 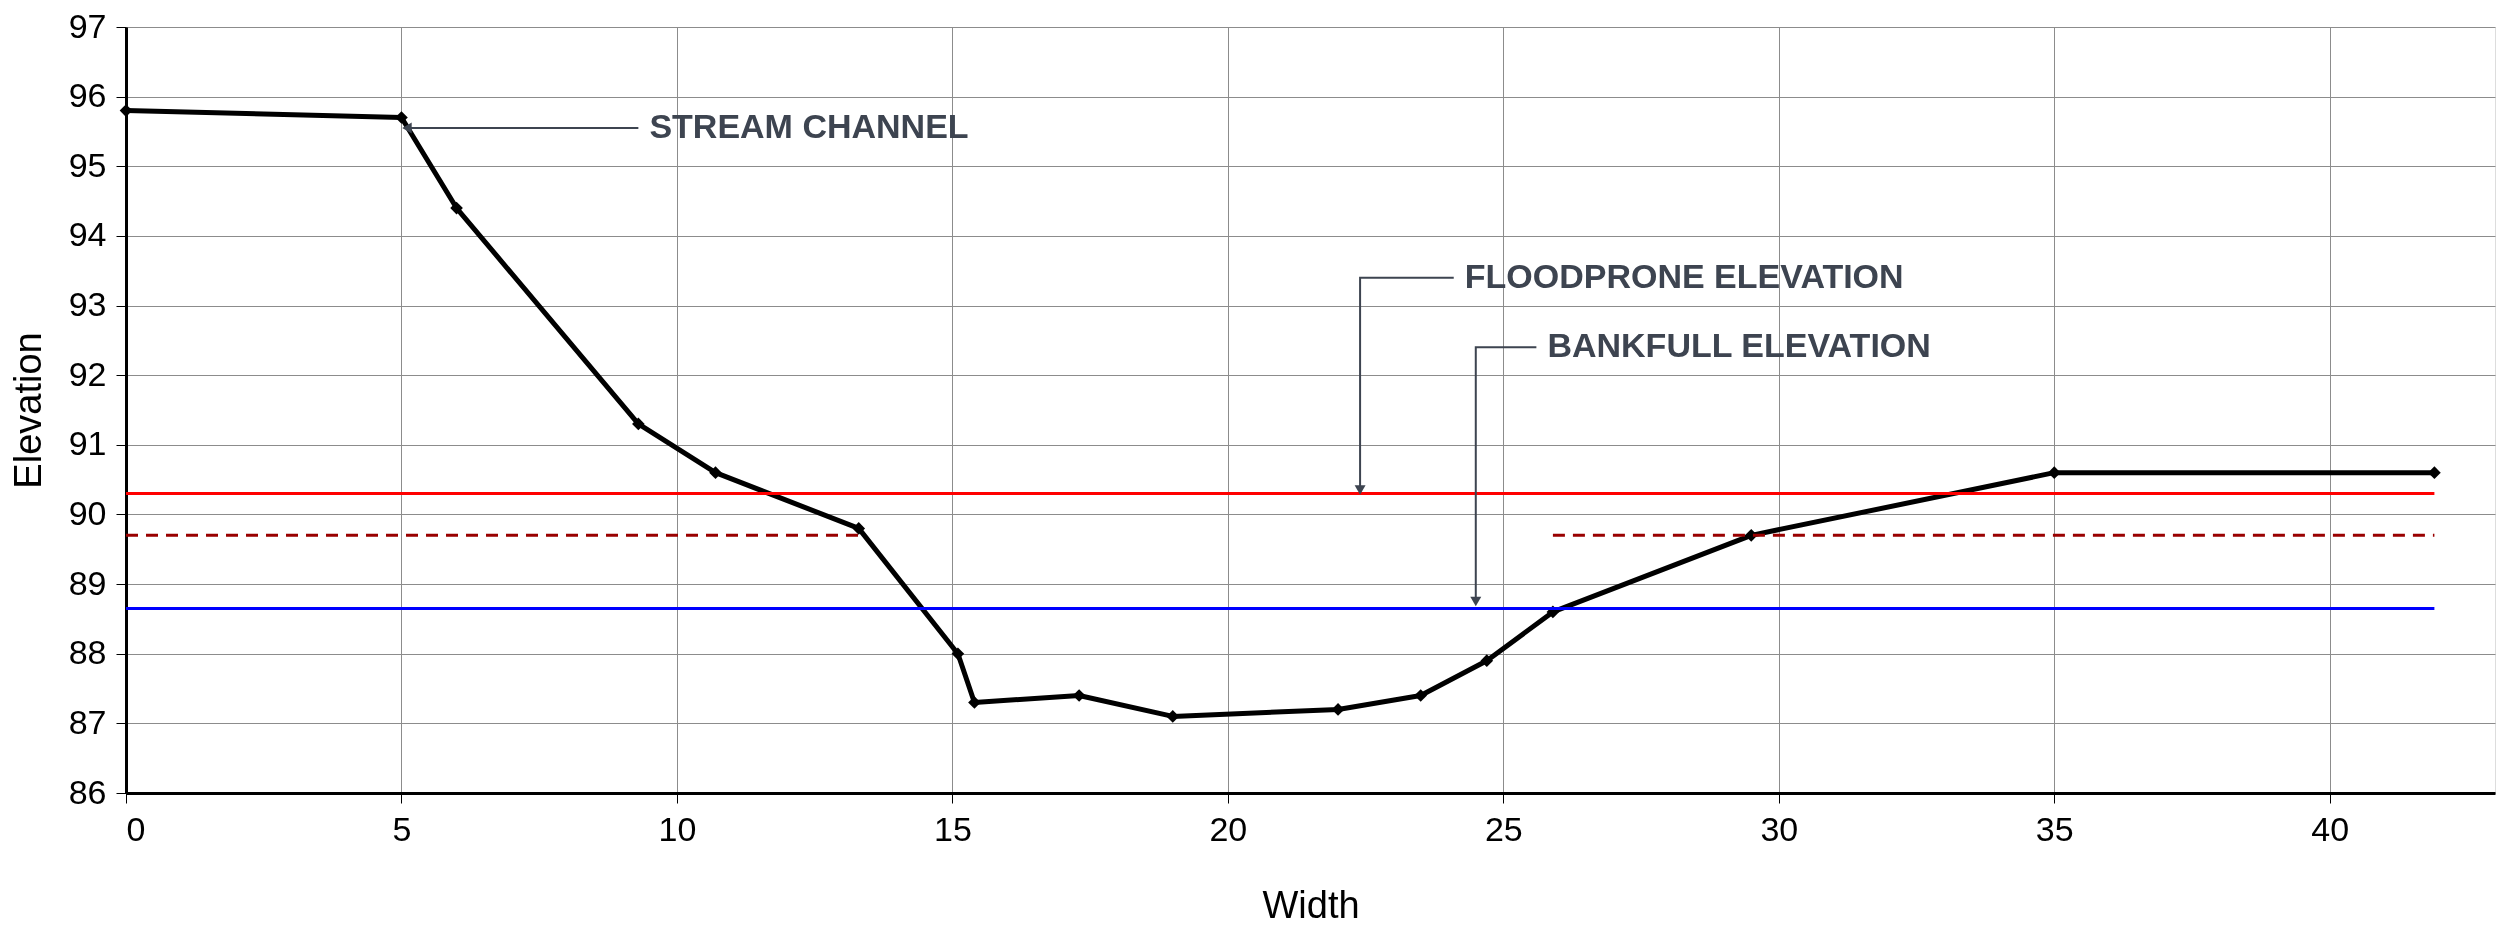 I want to click on x-tick-label: 0, so click(x=136, y=828).